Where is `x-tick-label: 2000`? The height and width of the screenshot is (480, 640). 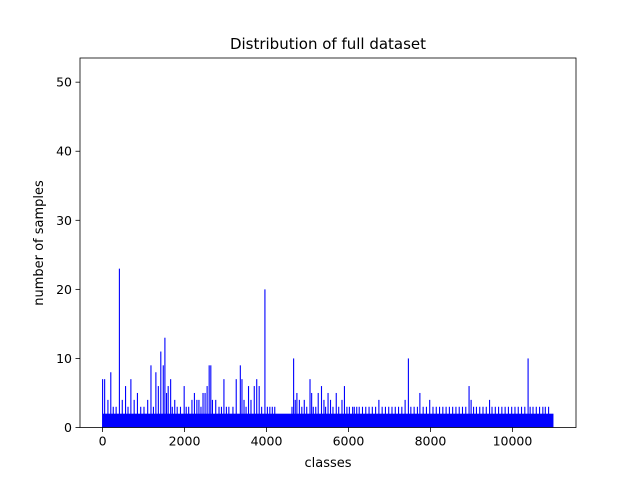
x-tick-label: 2000 is located at coordinates (185, 441).